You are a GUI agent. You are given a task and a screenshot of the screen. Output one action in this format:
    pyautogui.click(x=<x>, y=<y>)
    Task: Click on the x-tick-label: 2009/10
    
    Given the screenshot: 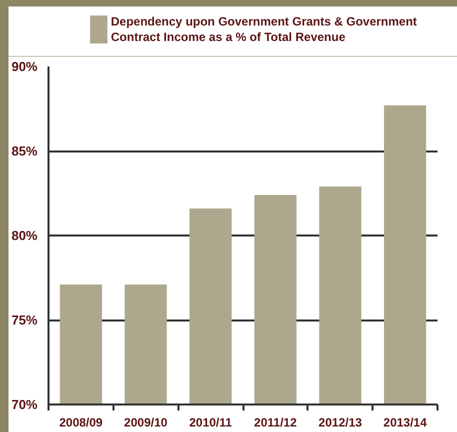 What is the action you would take?
    pyautogui.click(x=146, y=423)
    